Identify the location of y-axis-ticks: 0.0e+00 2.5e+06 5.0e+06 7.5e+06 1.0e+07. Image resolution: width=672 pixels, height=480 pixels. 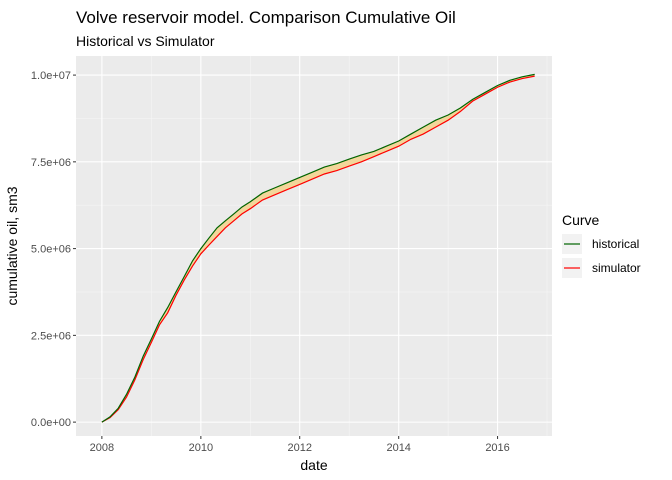
(53, 249).